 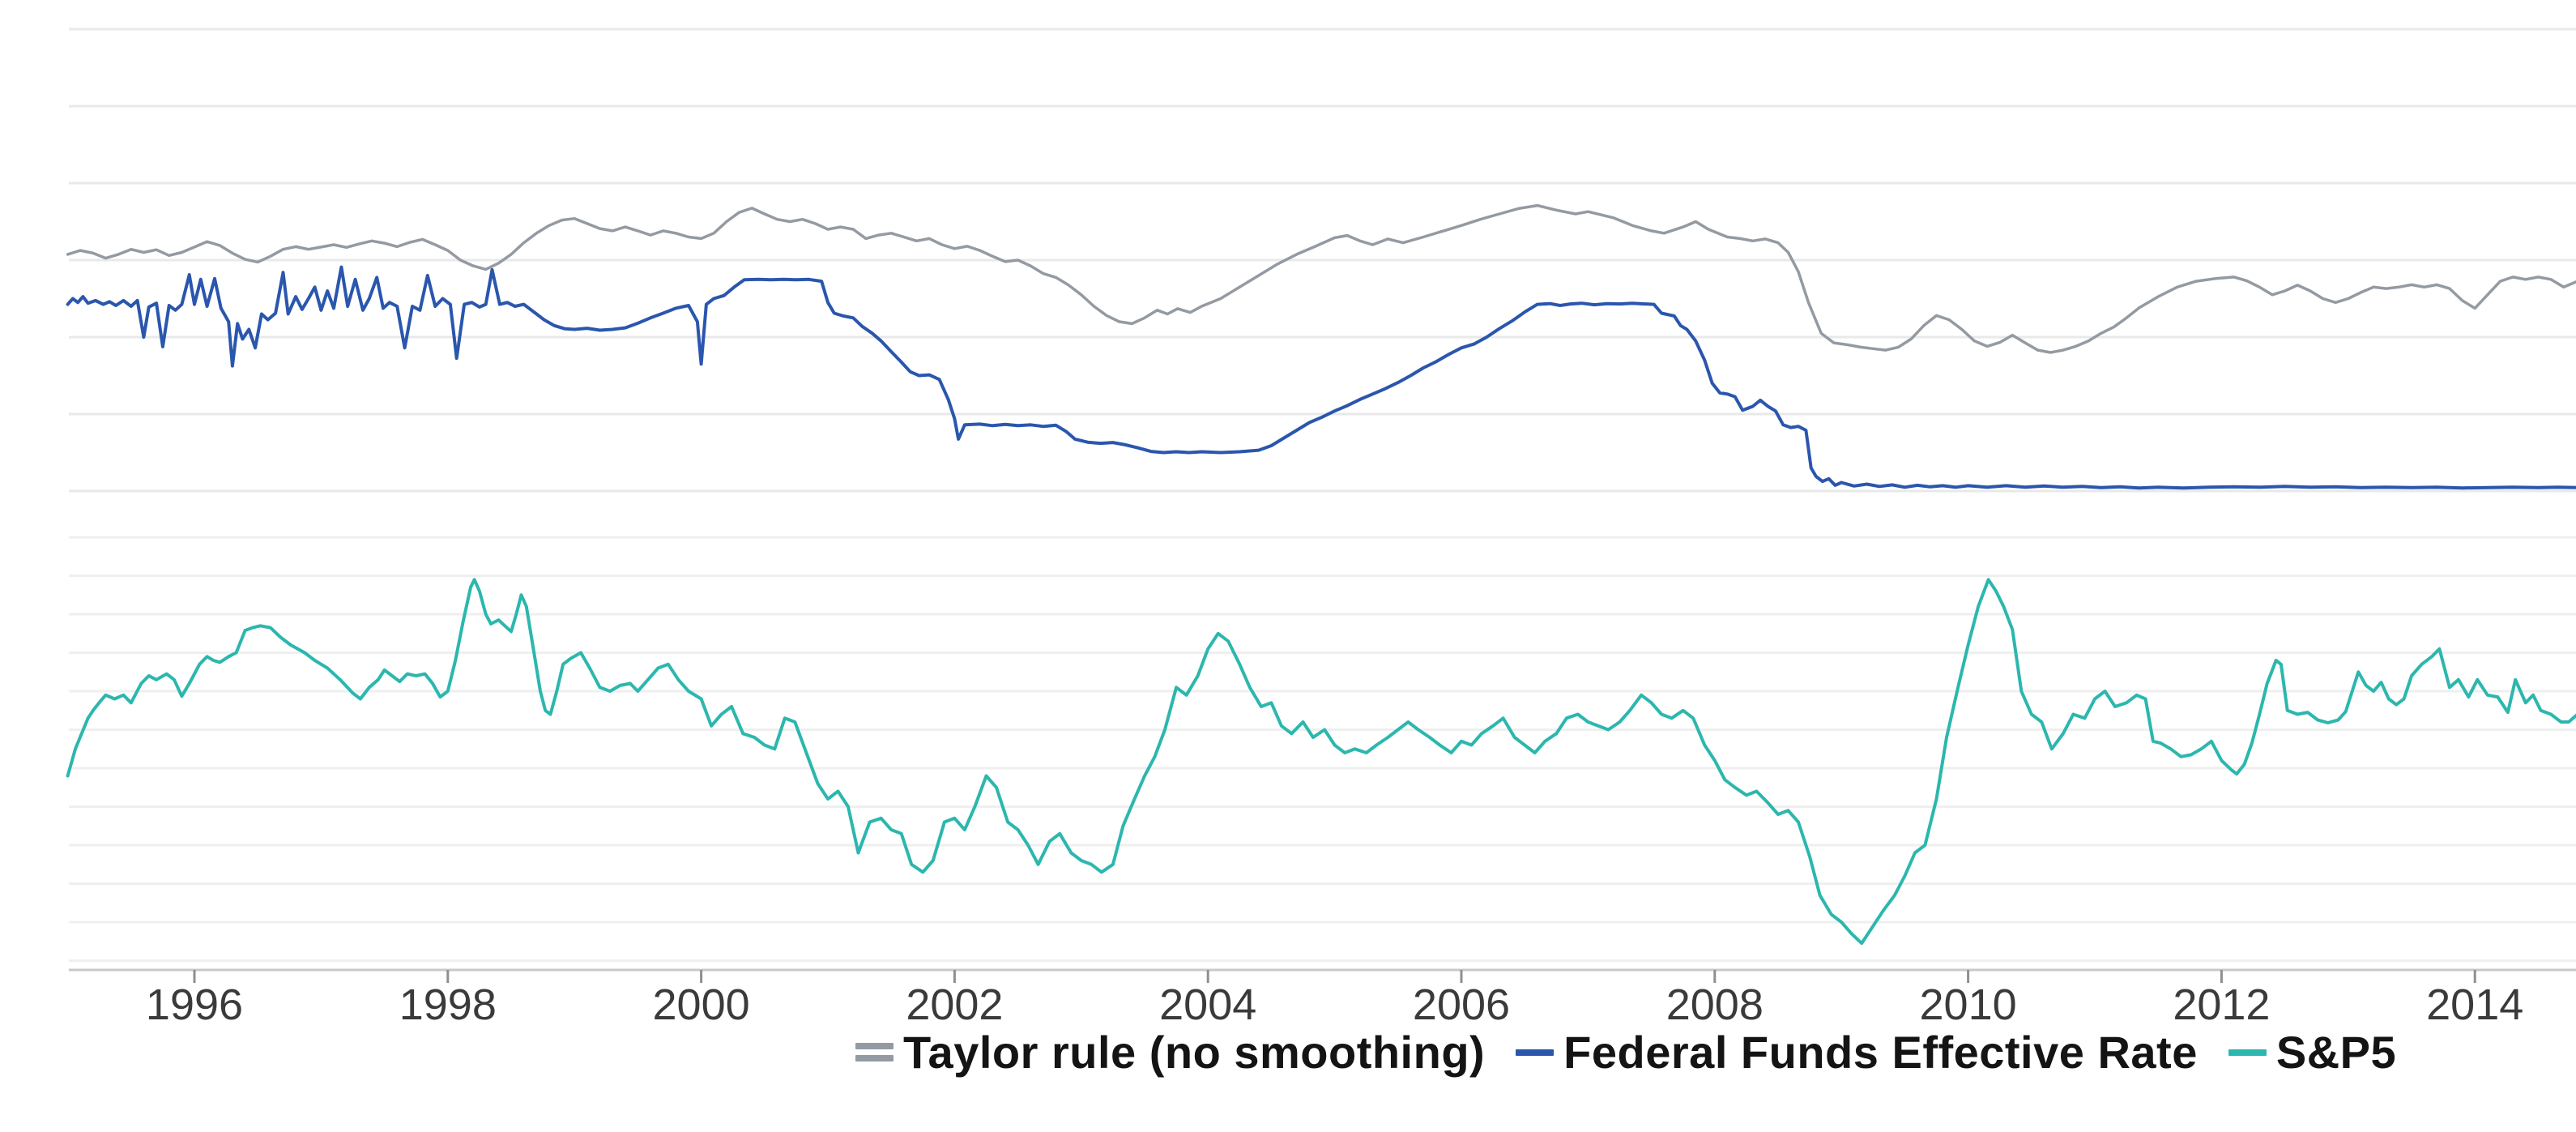 I want to click on federal-funds-line-marker-icon, so click(x=1535, y=1052).